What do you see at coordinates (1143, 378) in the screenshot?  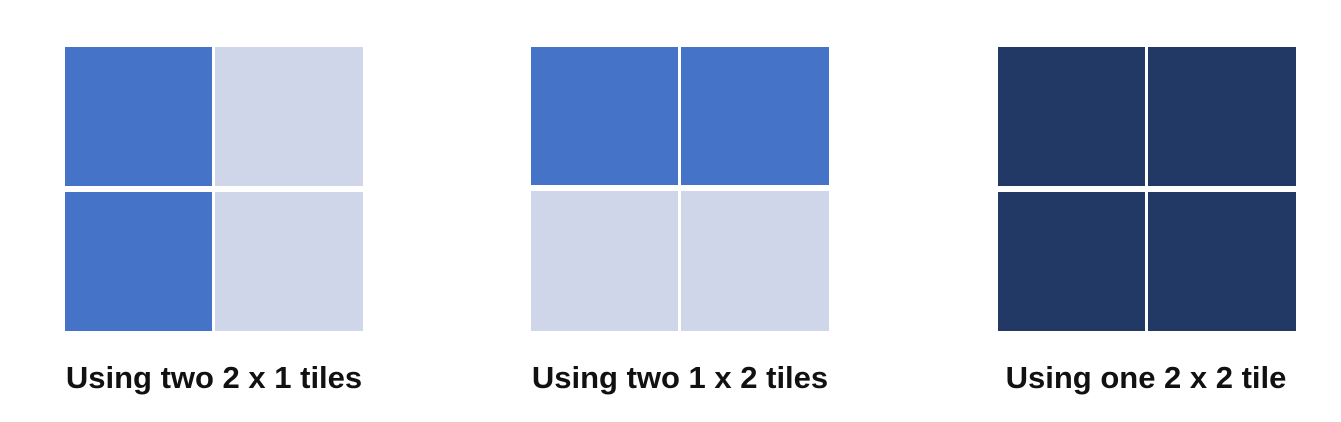 I see `panel-caption: Using one 2 x 2 tile` at bounding box center [1143, 378].